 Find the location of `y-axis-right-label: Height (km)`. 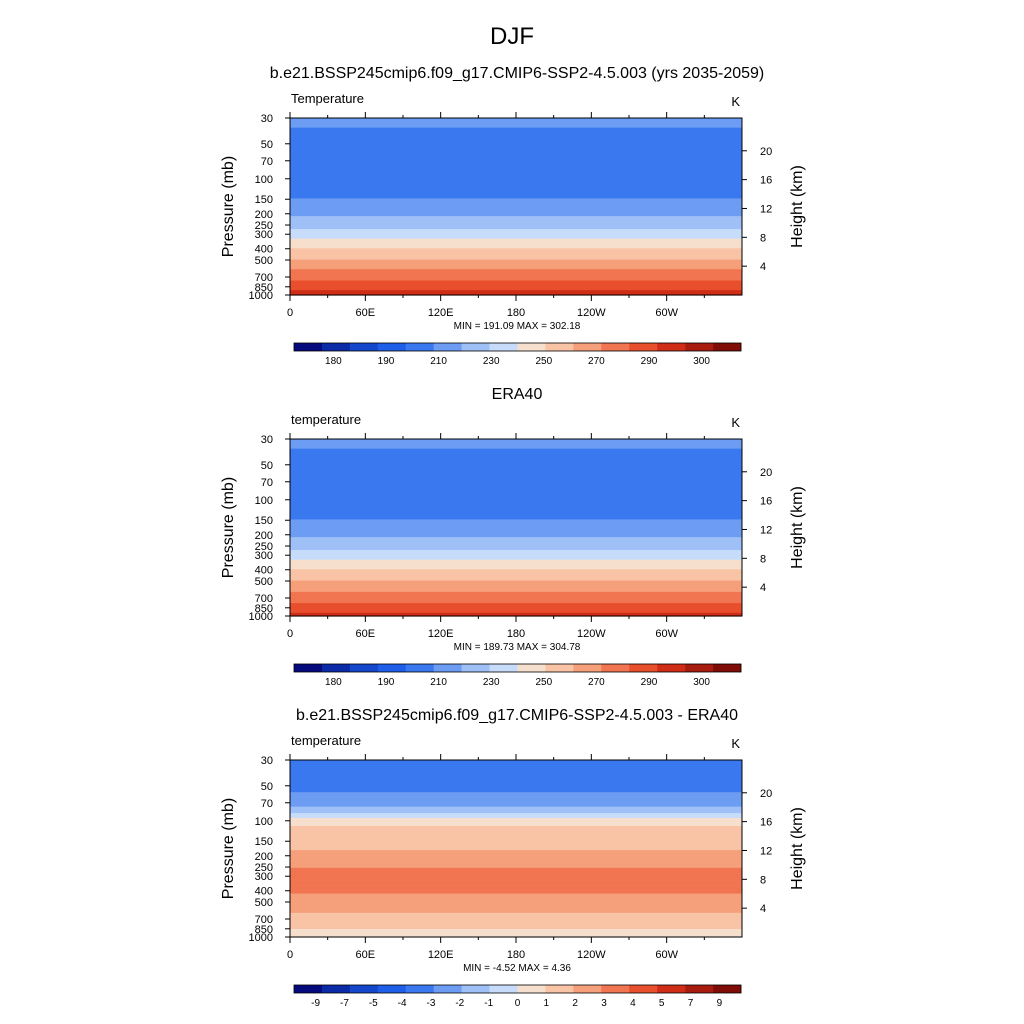

y-axis-right-label: Height (km) is located at coordinates (797, 527).